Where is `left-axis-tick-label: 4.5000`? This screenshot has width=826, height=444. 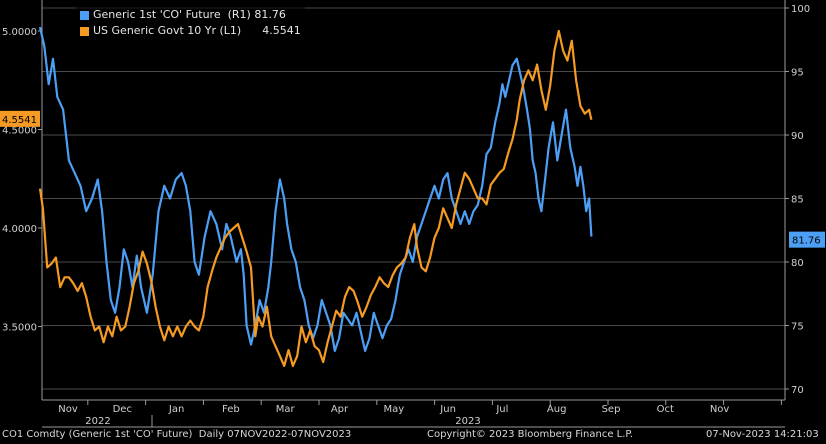 left-axis-tick-label: 4.5000 is located at coordinates (19, 131).